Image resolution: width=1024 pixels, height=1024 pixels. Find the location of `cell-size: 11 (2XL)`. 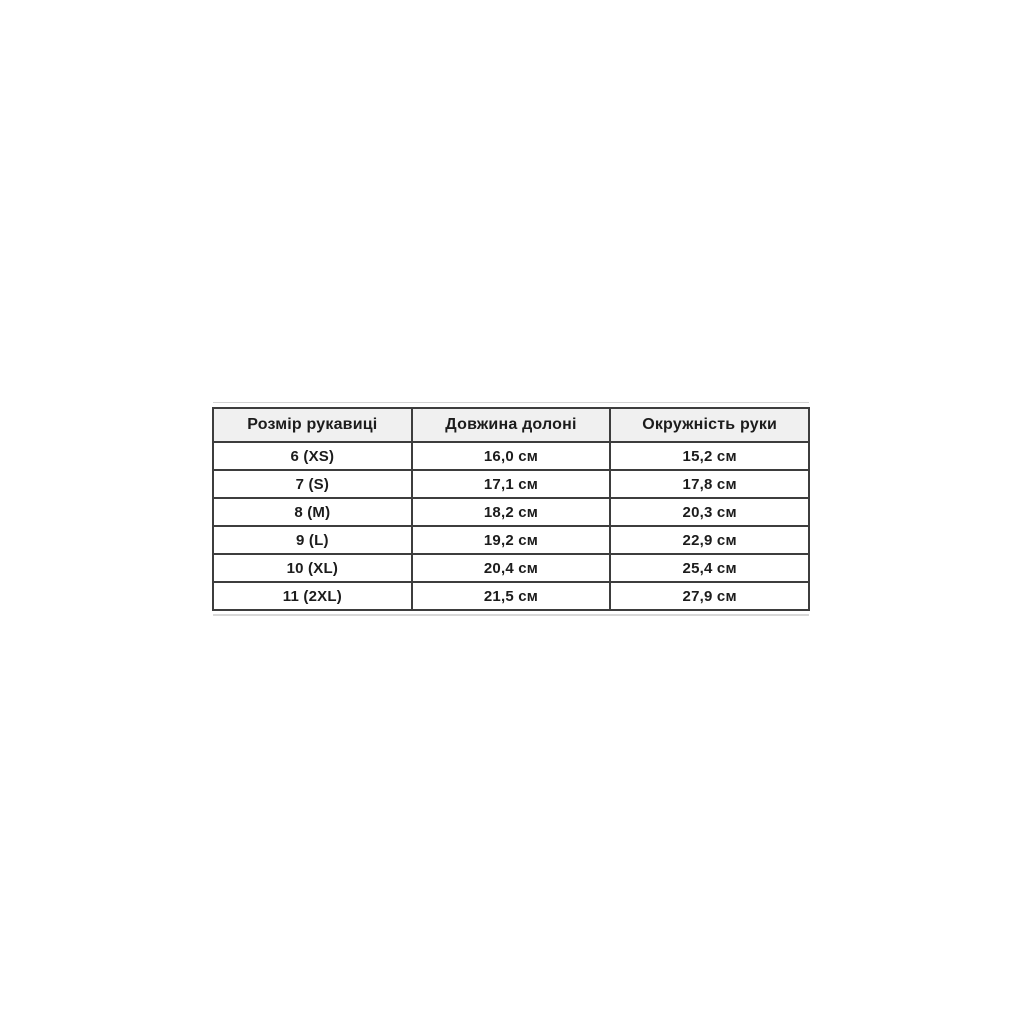

cell-size: 11 (2XL) is located at coordinates (312, 596).